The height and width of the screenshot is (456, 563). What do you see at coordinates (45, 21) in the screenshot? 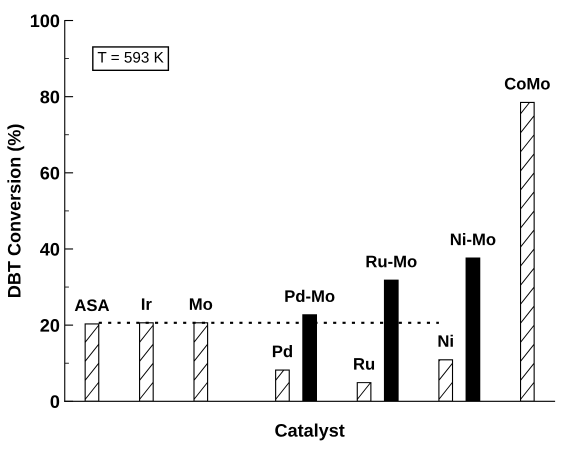
I see `y-tick-label: 100` at bounding box center [45, 21].